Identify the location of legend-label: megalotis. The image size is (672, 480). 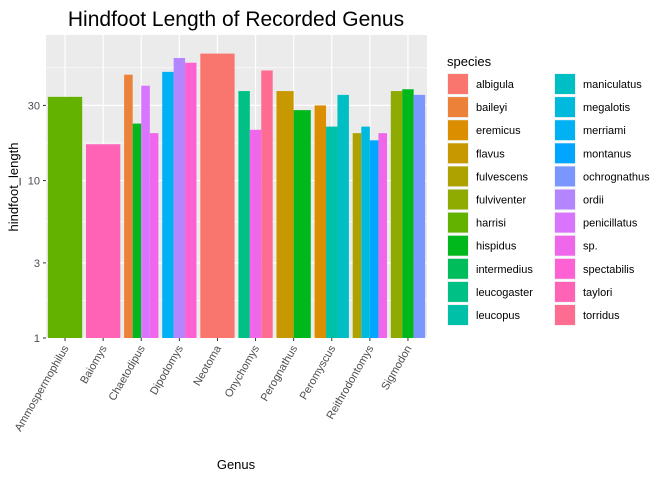
(607, 108).